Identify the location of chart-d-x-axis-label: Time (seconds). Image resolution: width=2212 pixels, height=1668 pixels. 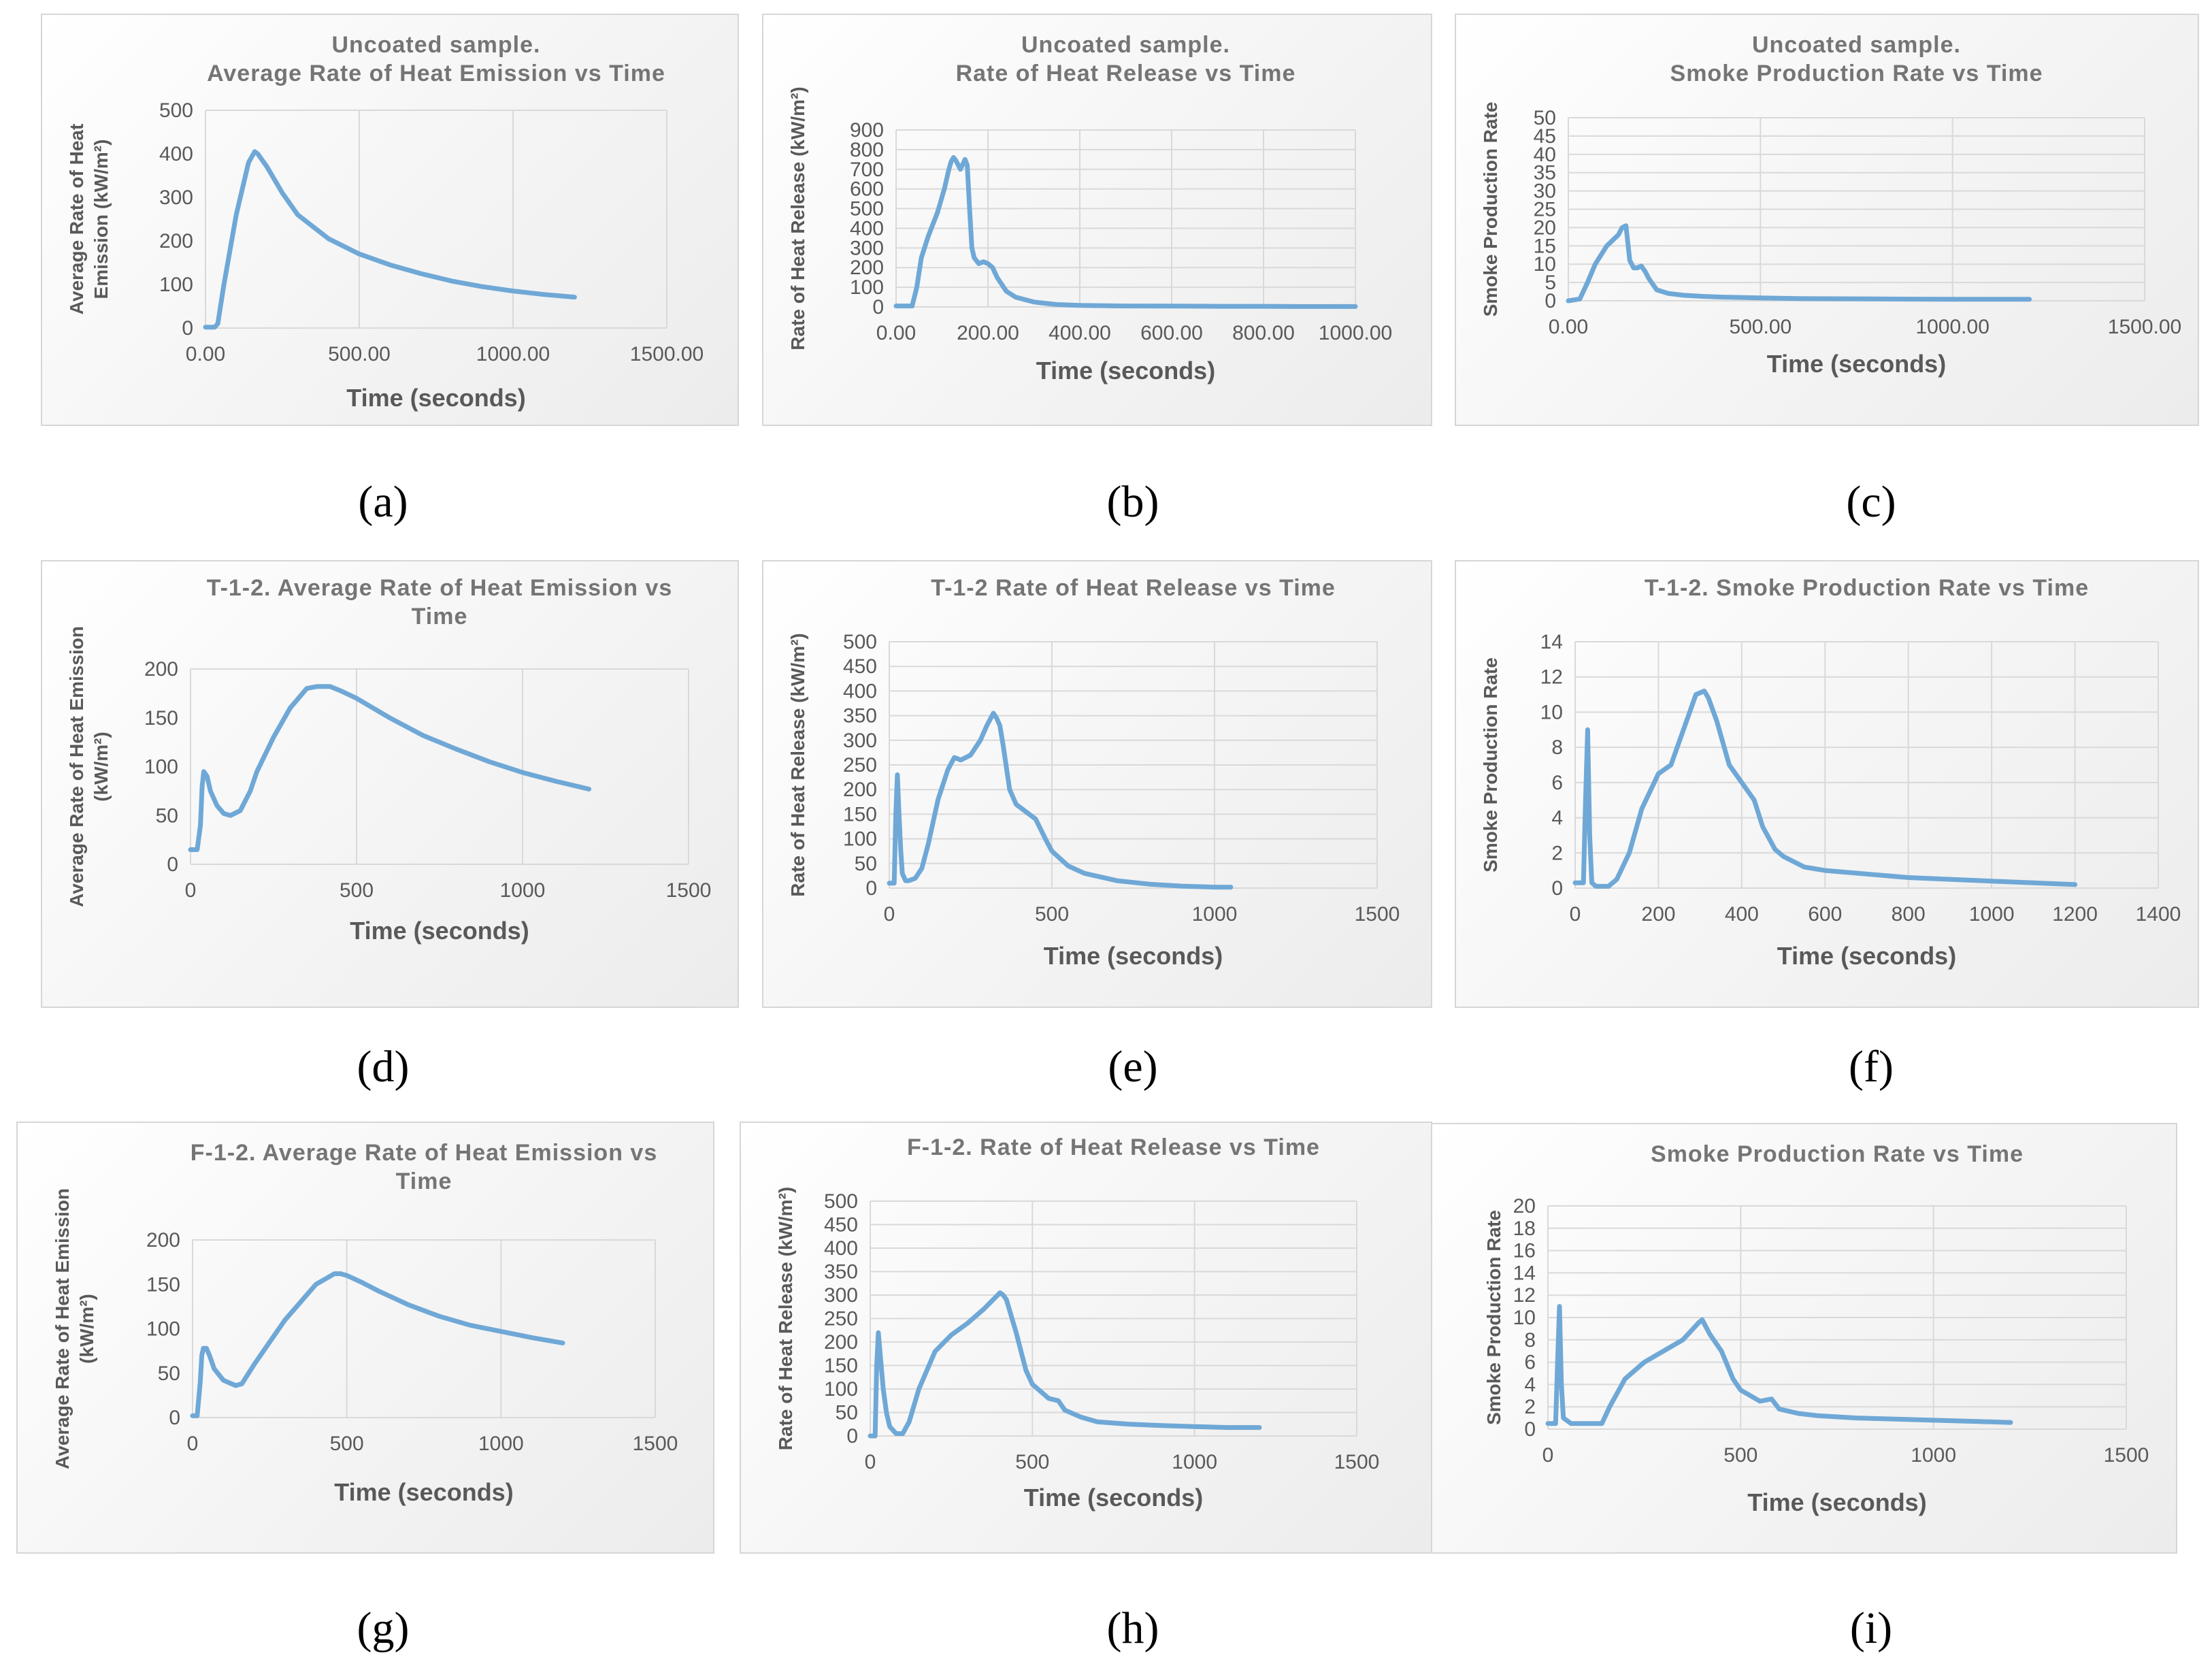
(439, 931).